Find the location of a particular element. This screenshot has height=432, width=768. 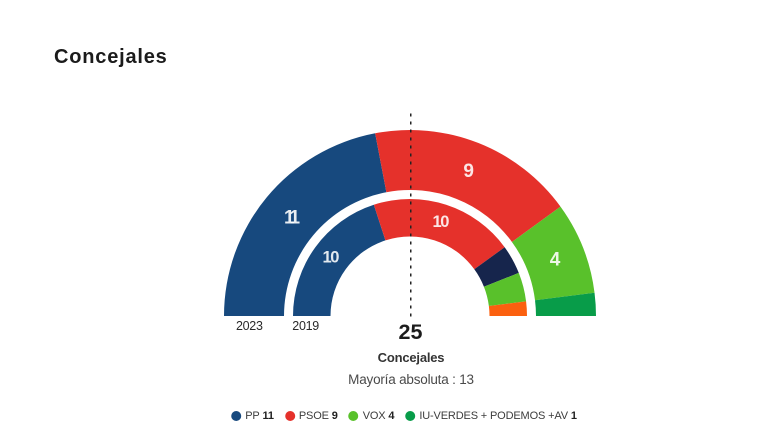

svg-text: 9 is located at coordinates (468, 171).